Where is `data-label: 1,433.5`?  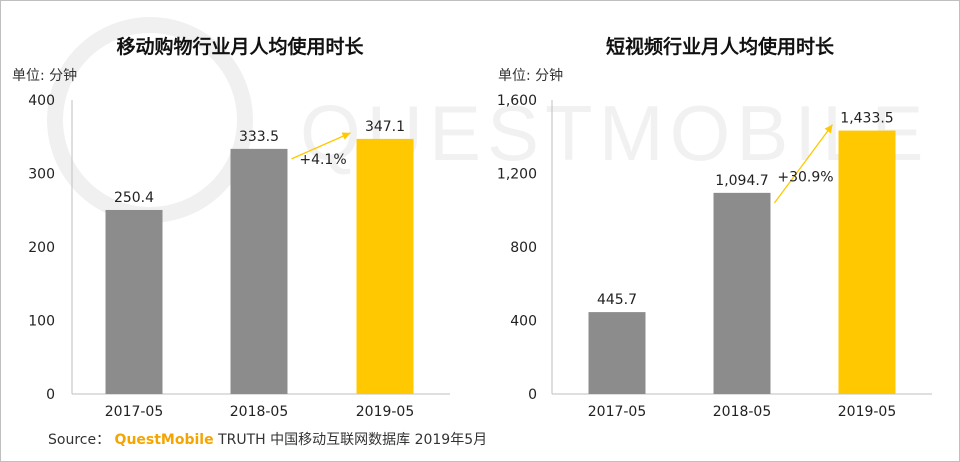
data-label: 1,433.5 is located at coordinates (866, 119).